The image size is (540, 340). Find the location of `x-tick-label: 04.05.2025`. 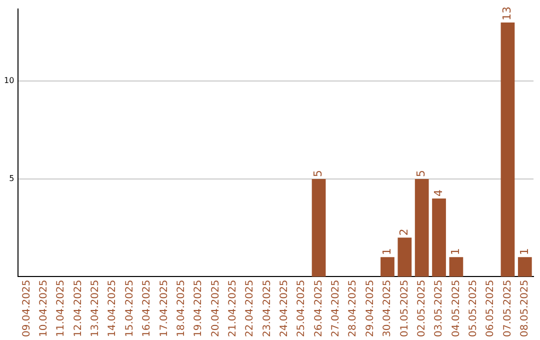

x-tick-label: 04.05.2025 is located at coordinates (456, 309).